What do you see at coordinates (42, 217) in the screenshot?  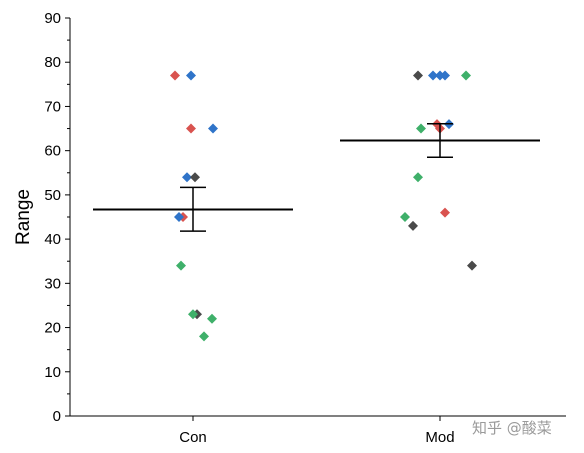 I see `y-axis: 0 10 20 30 40 50 60 70 80 90 Range` at bounding box center [42, 217].